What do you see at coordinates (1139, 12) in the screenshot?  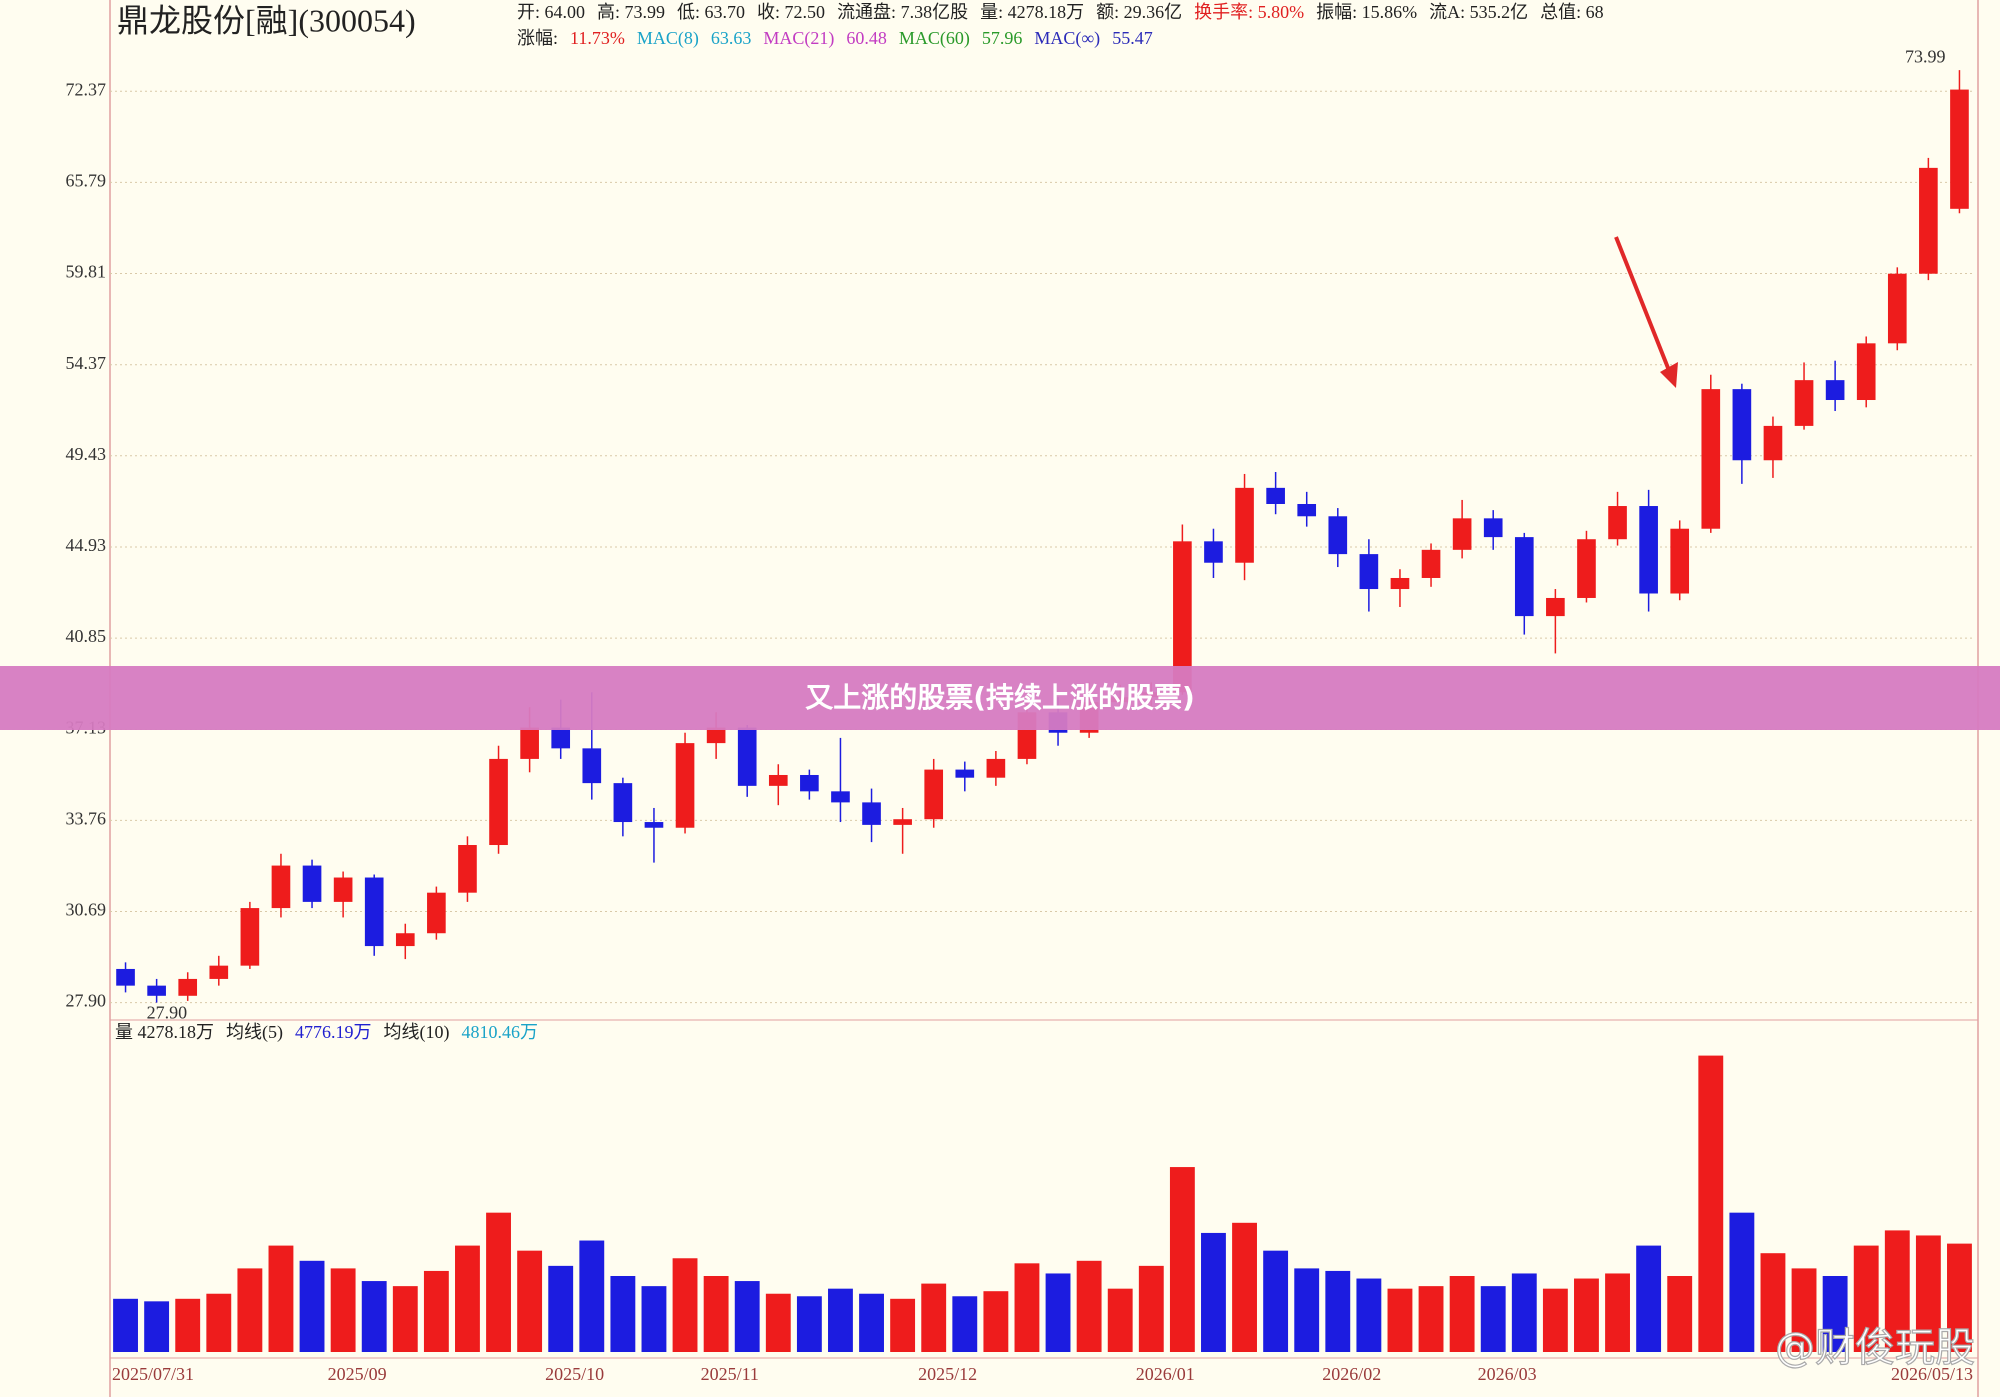 I see `text-item: 额: 29.36亿` at bounding box center [1139, 12].